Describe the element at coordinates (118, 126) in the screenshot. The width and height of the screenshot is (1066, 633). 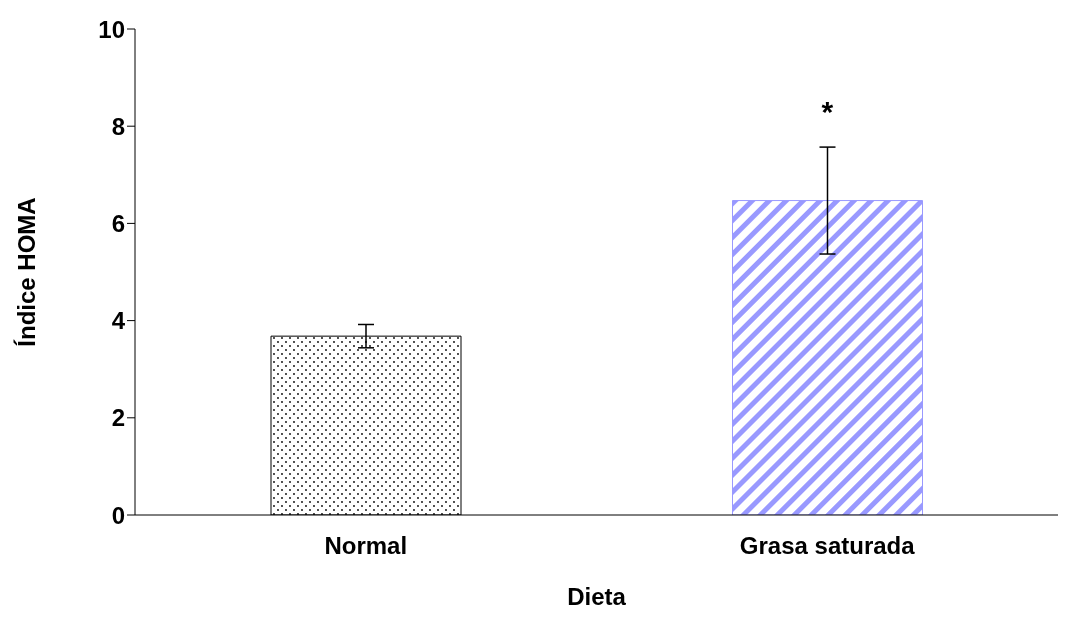
I see `y-tick-label: 8` at that location.